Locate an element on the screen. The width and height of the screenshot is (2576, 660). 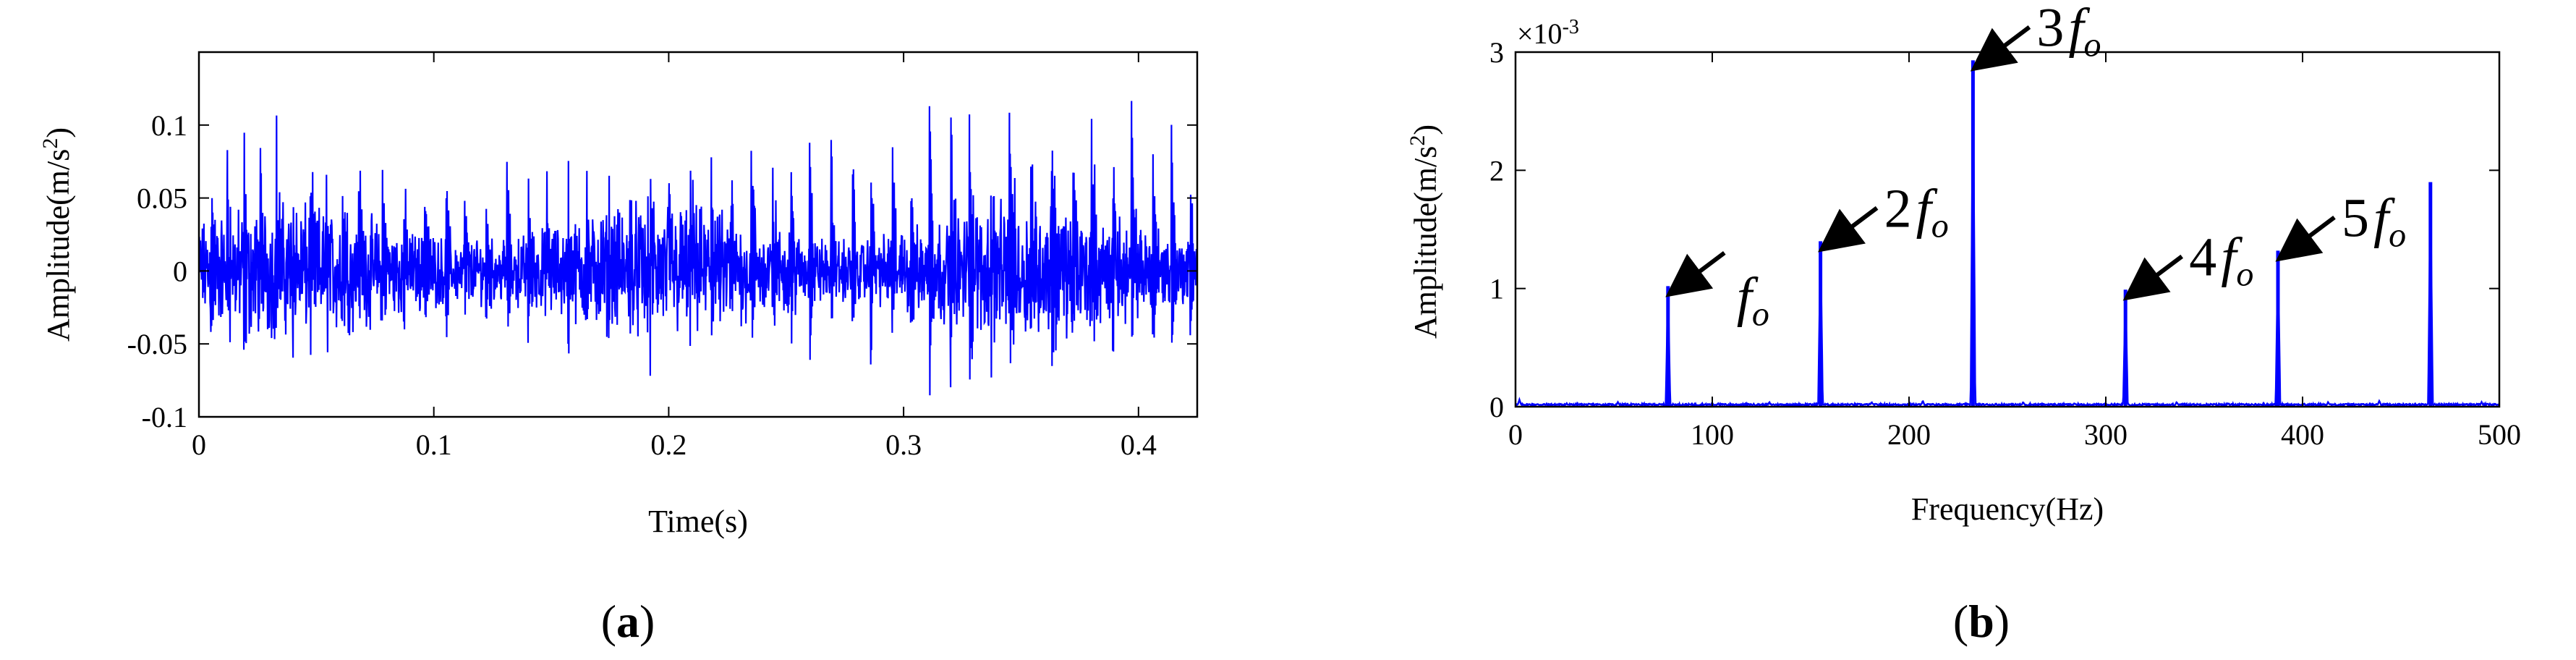
x-tick-label-b: 300 is located at coordinates (2105, 434).